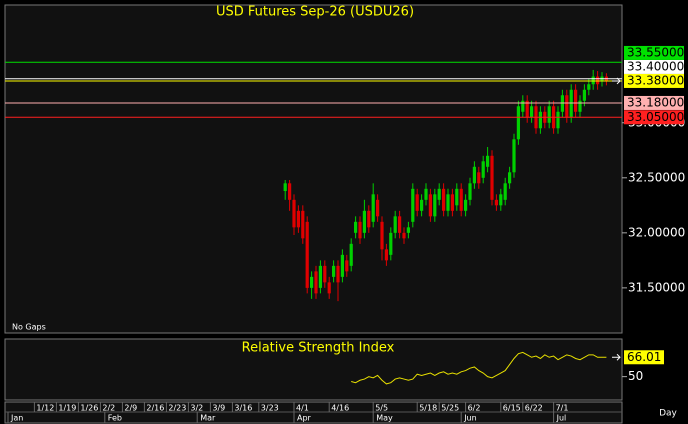 The width and height of the screenshot is (688, 424). I want to click on price-label: 33.55000, so click(655, 52).